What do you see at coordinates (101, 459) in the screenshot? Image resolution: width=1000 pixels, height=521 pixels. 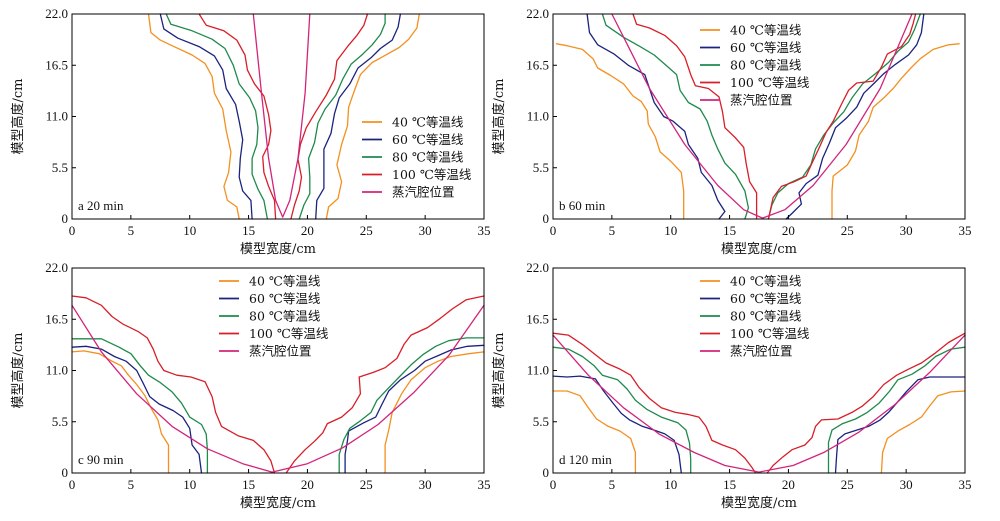 I see `panel-label: c 90 min` at bounding box center [101, 459].